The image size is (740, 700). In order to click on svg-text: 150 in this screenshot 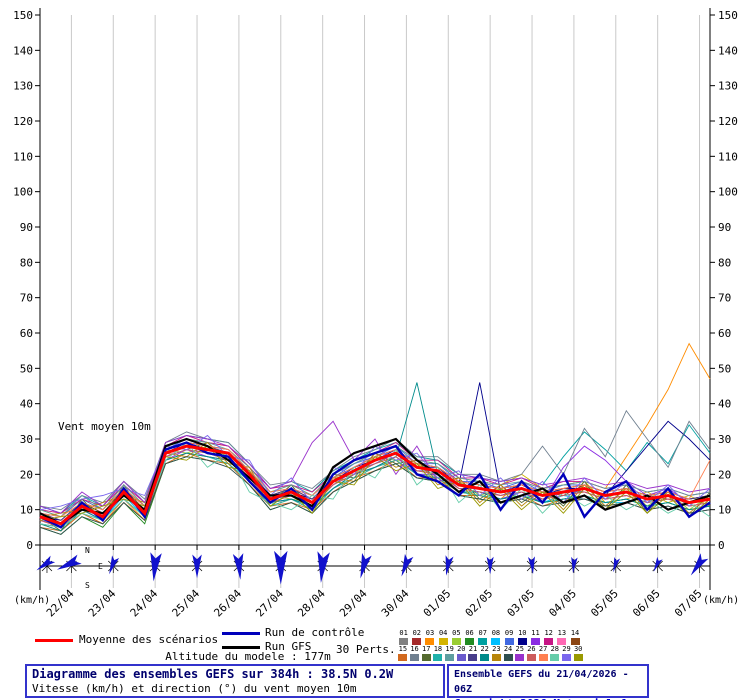, I will do `click(728, 15)`.